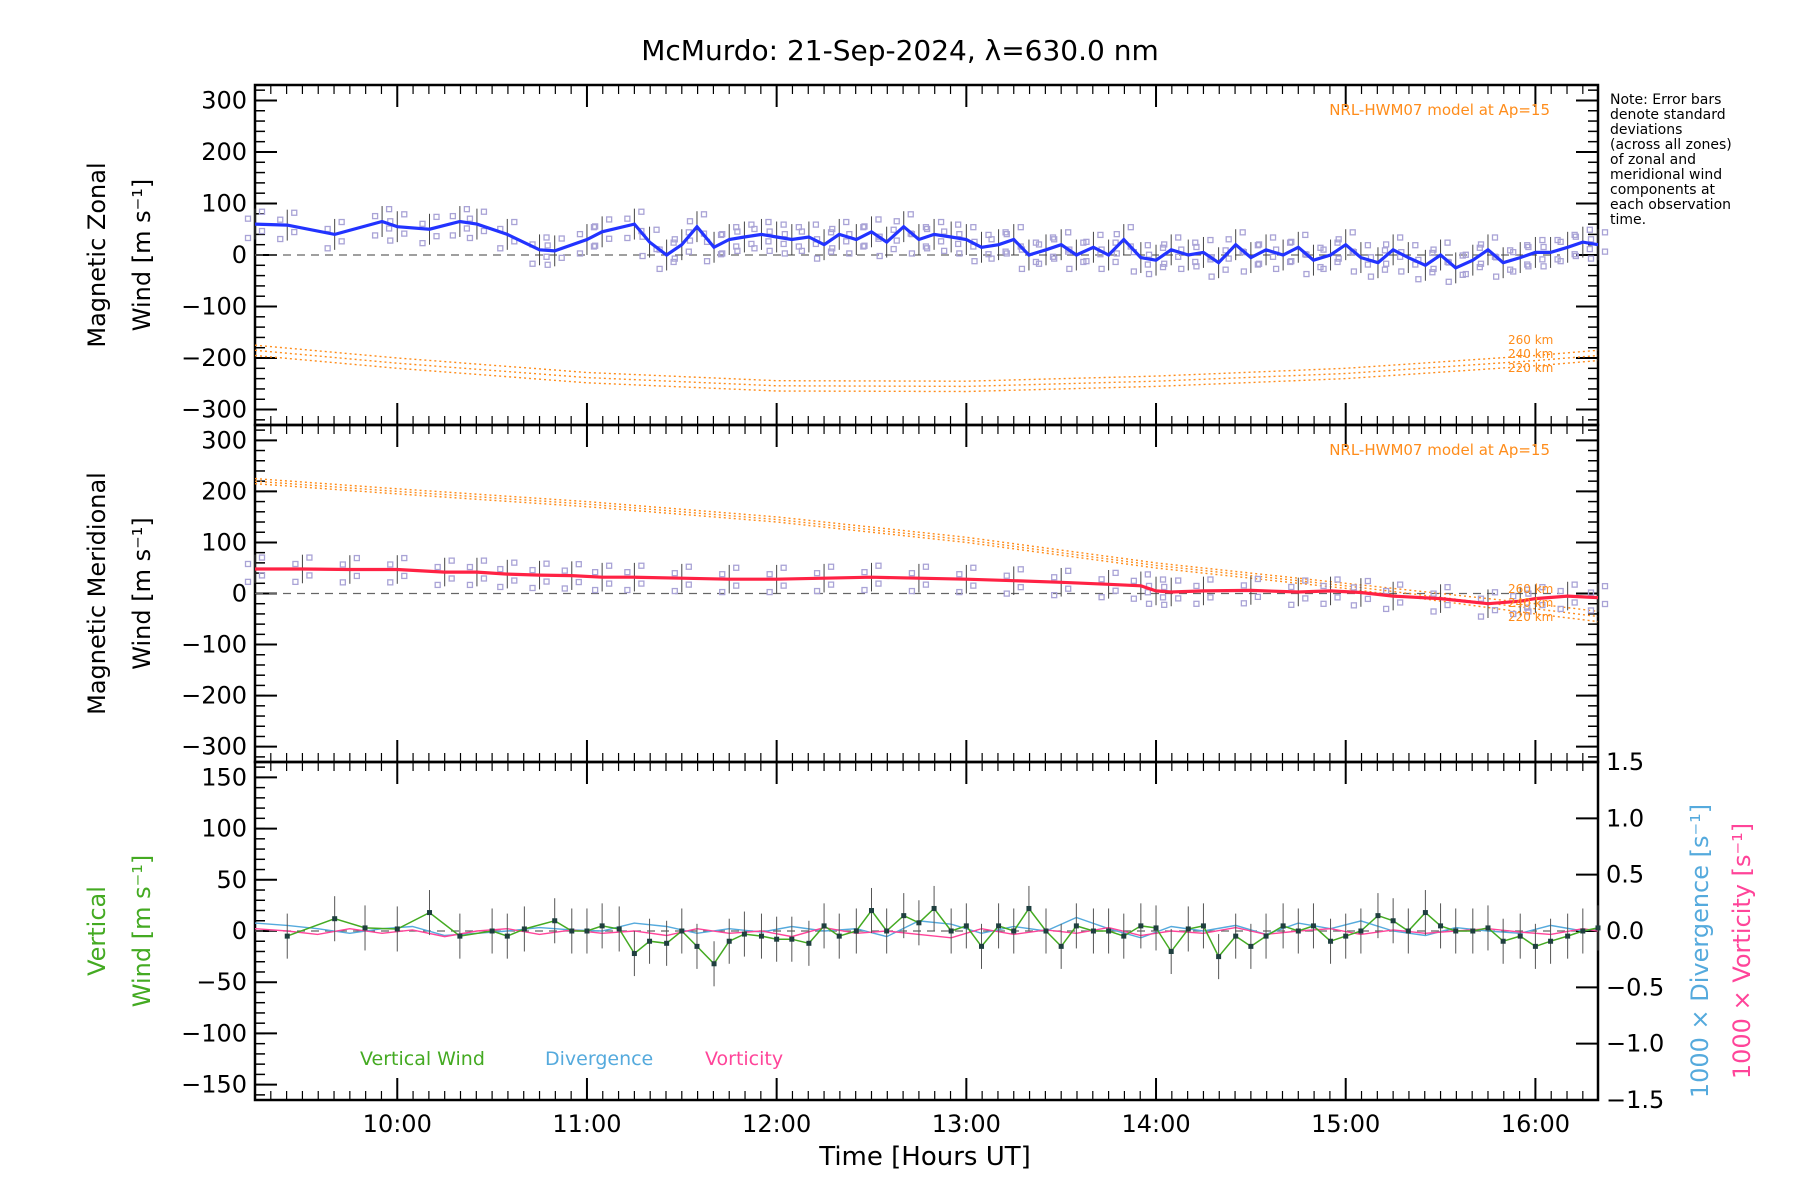 The height and width of the screenshot is (1200, 1800). What do you see at coordinates (1671, 145) in the screenshot?
I see `note-line: (across all zones)` at bounding box center [1671, 145].